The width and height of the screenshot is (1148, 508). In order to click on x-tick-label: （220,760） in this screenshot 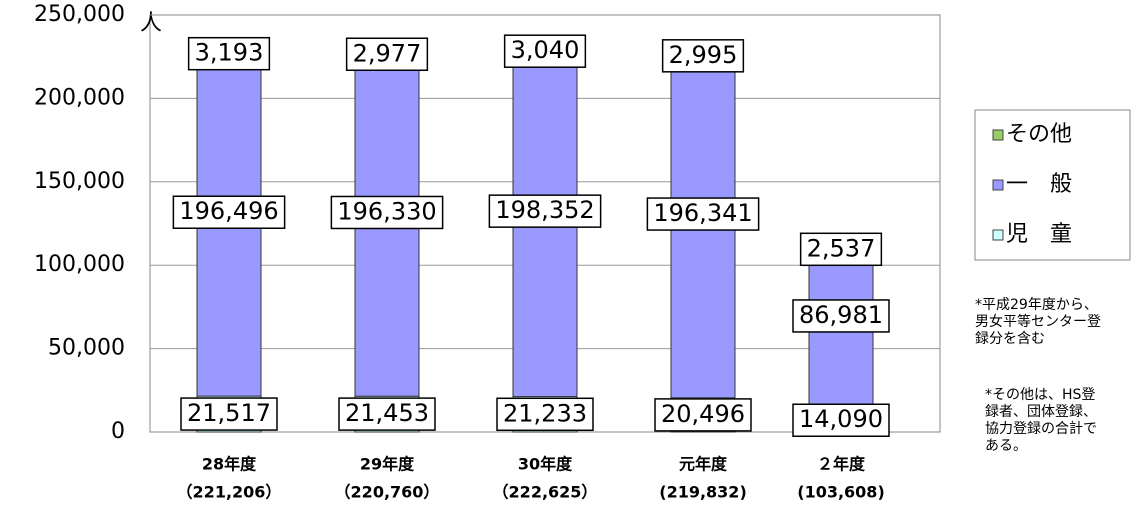, I will do `click(387, 492)`.